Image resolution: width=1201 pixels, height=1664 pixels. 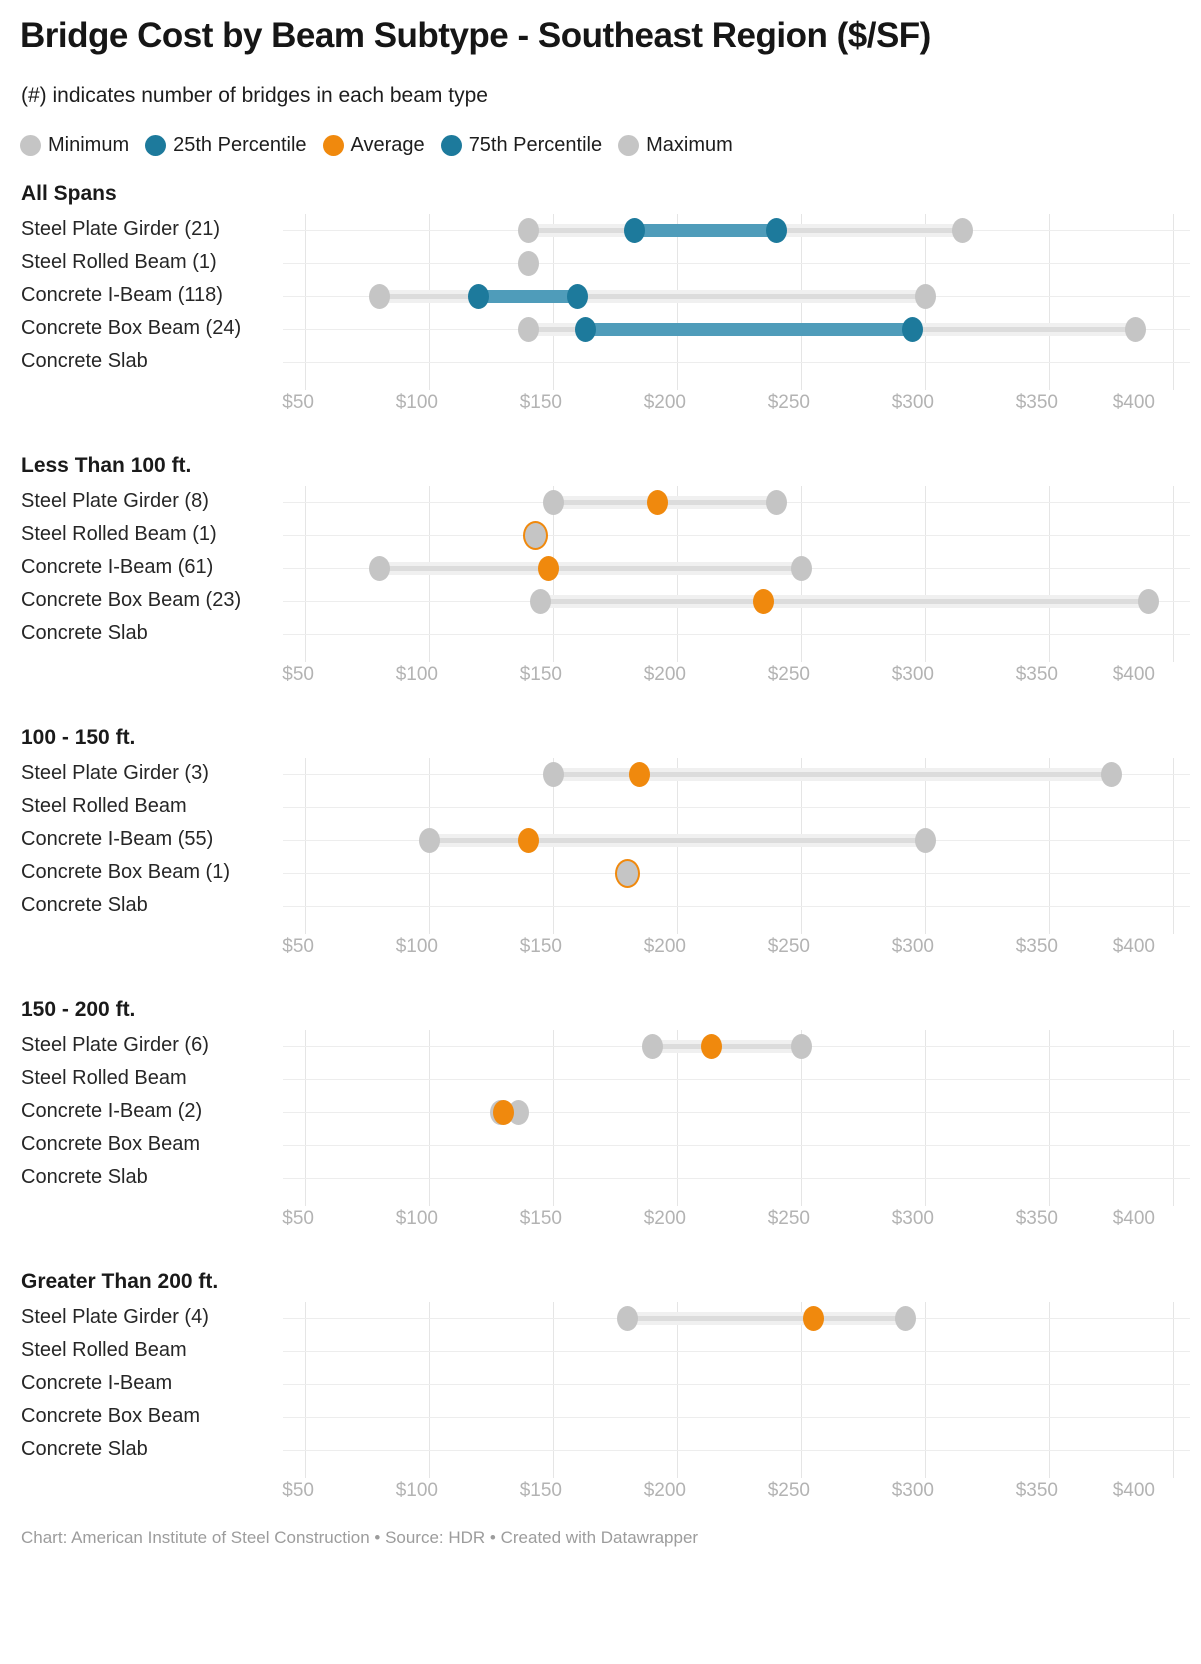 What do you see at coordinates (125, 872) in the screenshot?
I see `beam-type-label: Concrete Box Beam (1)` at bounding box center [125, 872].